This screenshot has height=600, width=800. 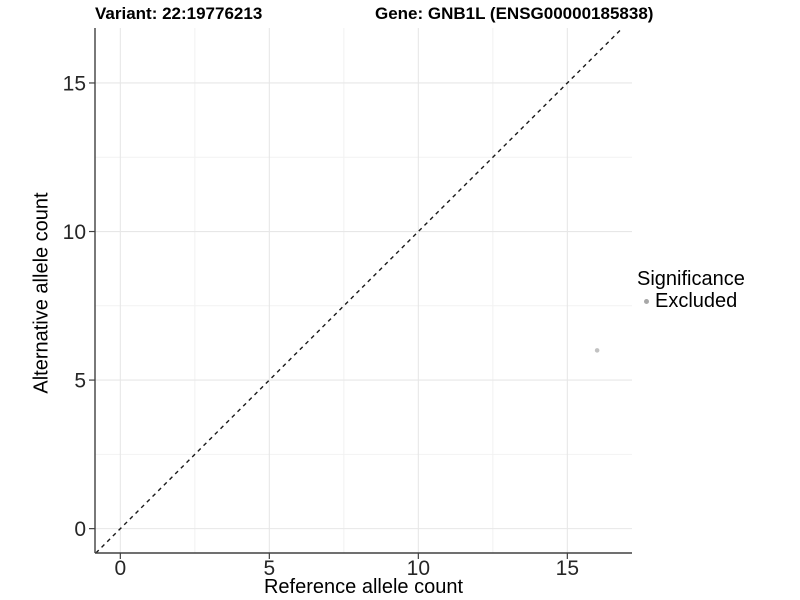 What do you see at coordinates (269, 568) in the screenshot?
I see `x-tick-label: 5` at bounding box center [269, 568].